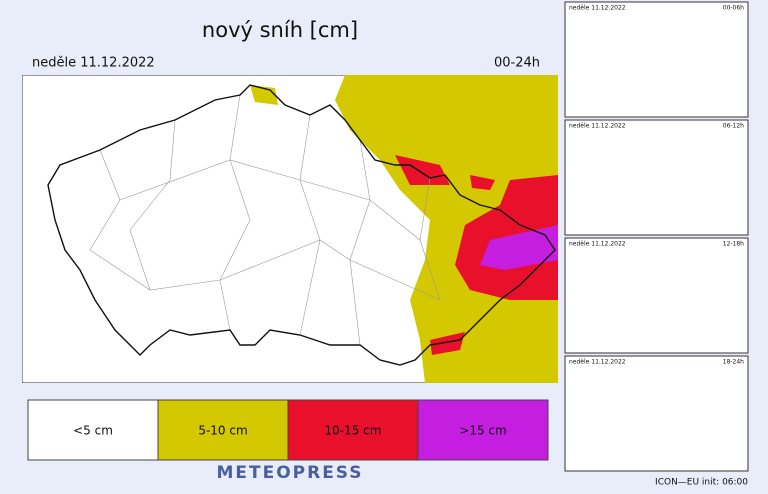 Image resolution: width=768 pixels, height=494 pixels. I want to click on forecast-panel: neděle 11.12.2022 18-24h, so click(656, 413).